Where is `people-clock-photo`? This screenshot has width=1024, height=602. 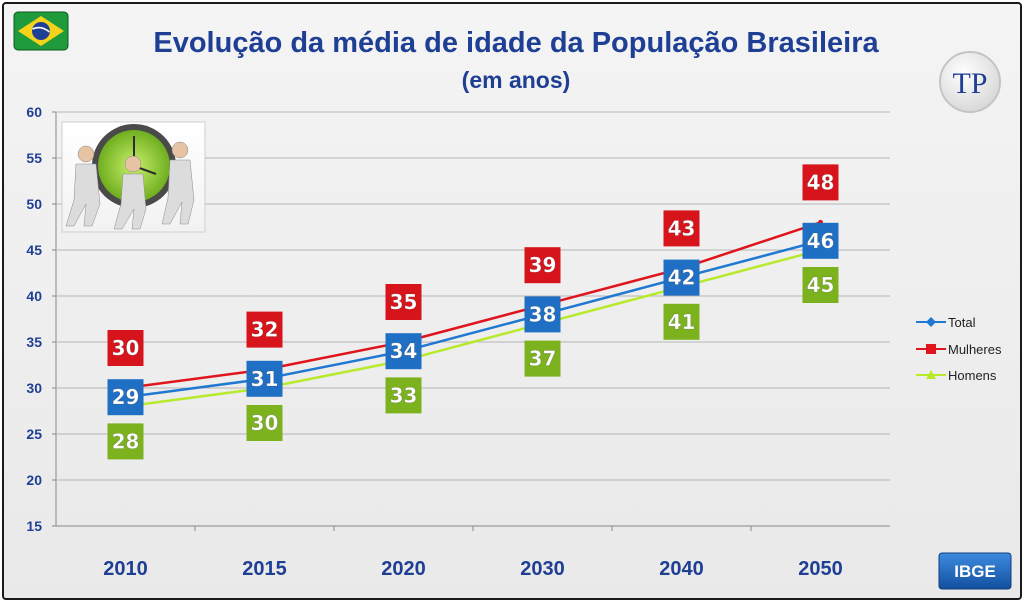 people-clock-photo is located at coordinates (133, 177).